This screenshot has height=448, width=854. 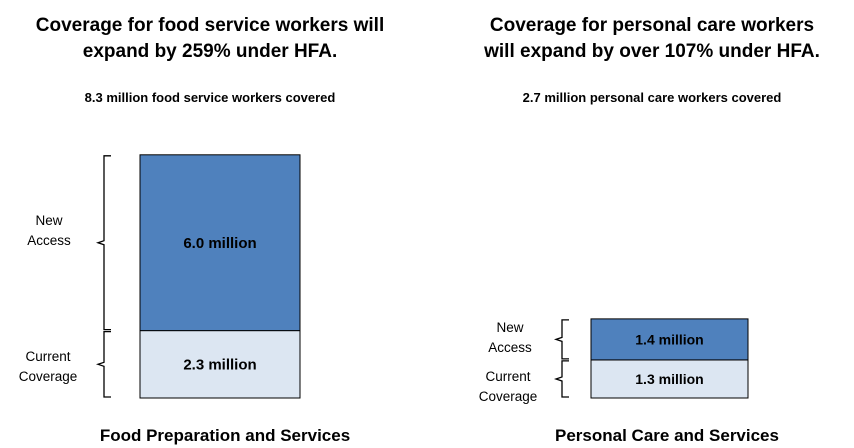 I want to click on brace-label-current-coverage-food: Current Coverage, so click(x=48, y=366).